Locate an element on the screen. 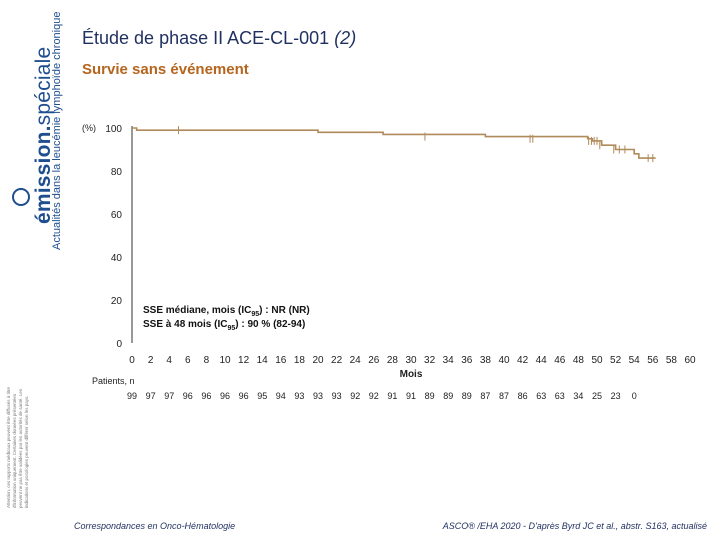  x-tick-label: 36 is located at coordinates (467, 360).